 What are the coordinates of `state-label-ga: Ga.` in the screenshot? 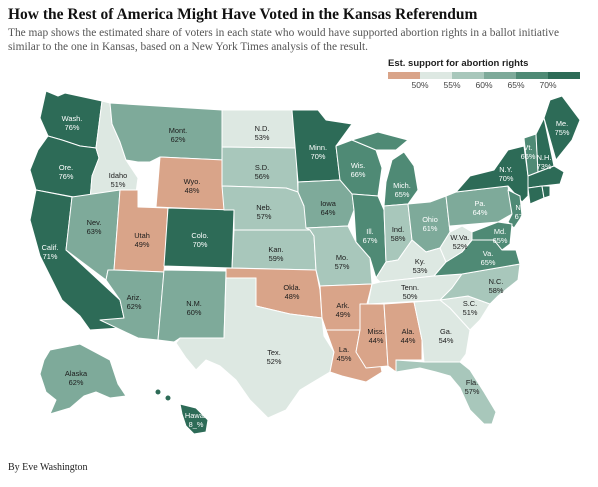 It's located at (446, 331).